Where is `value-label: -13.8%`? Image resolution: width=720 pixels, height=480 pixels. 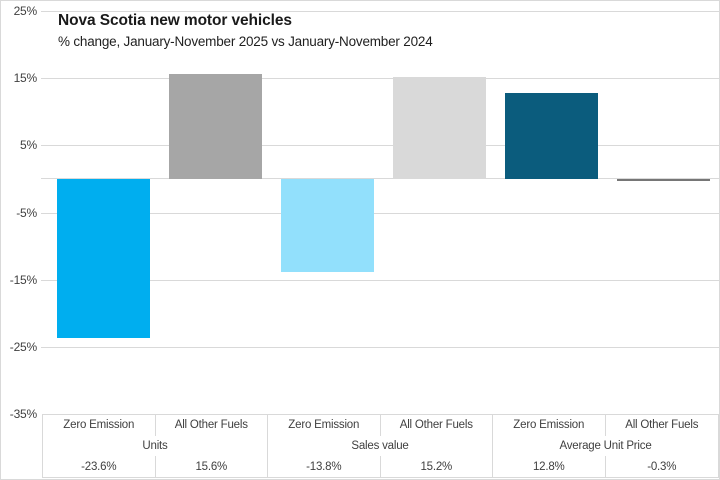 value-label: -13.8% is located at coordinates (324, 466).